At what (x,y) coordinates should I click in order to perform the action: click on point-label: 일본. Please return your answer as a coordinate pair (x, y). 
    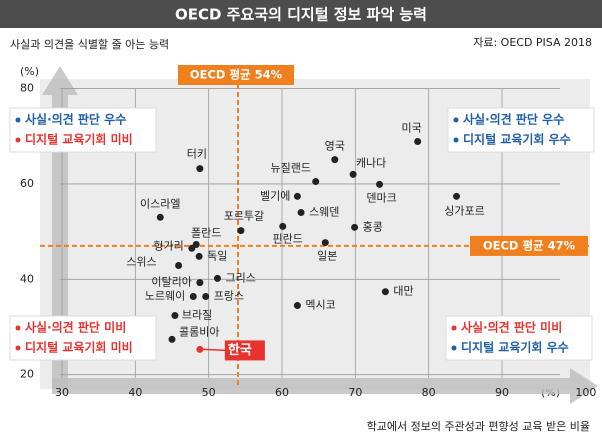
    Looking at the image, I should click on (327, 256).